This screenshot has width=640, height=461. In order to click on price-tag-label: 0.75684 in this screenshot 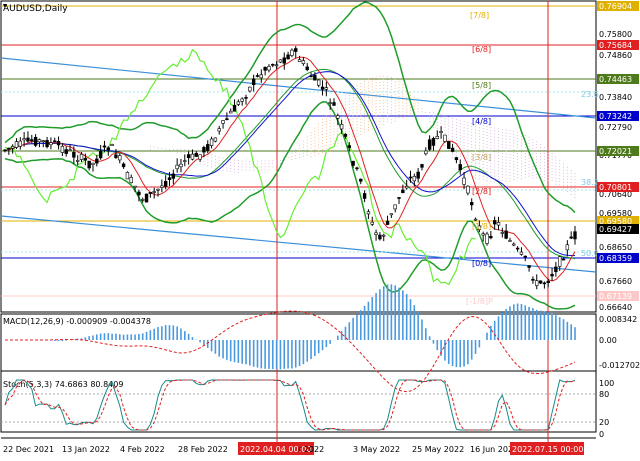, I will do `click(615, 45)`.